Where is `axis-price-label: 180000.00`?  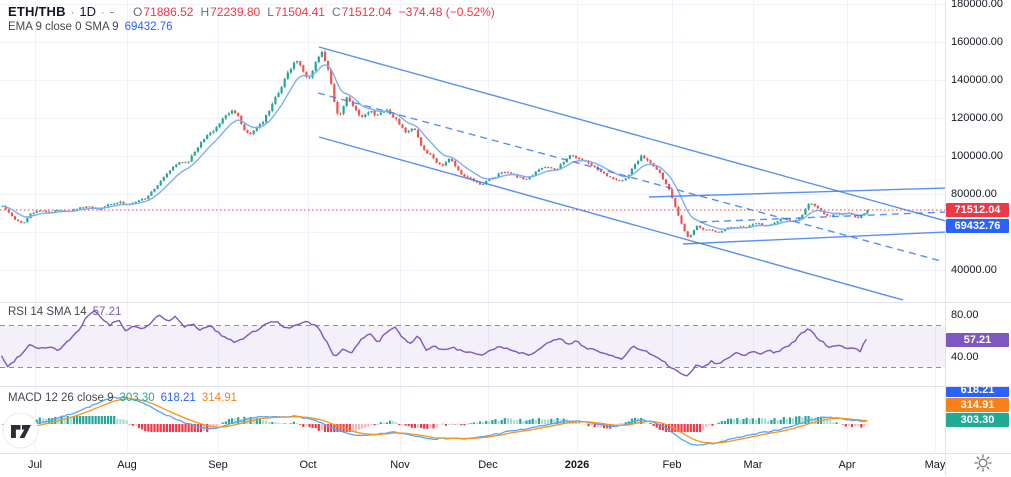
axis-price-label: 180000.00 is located at coordinates (977, 5).